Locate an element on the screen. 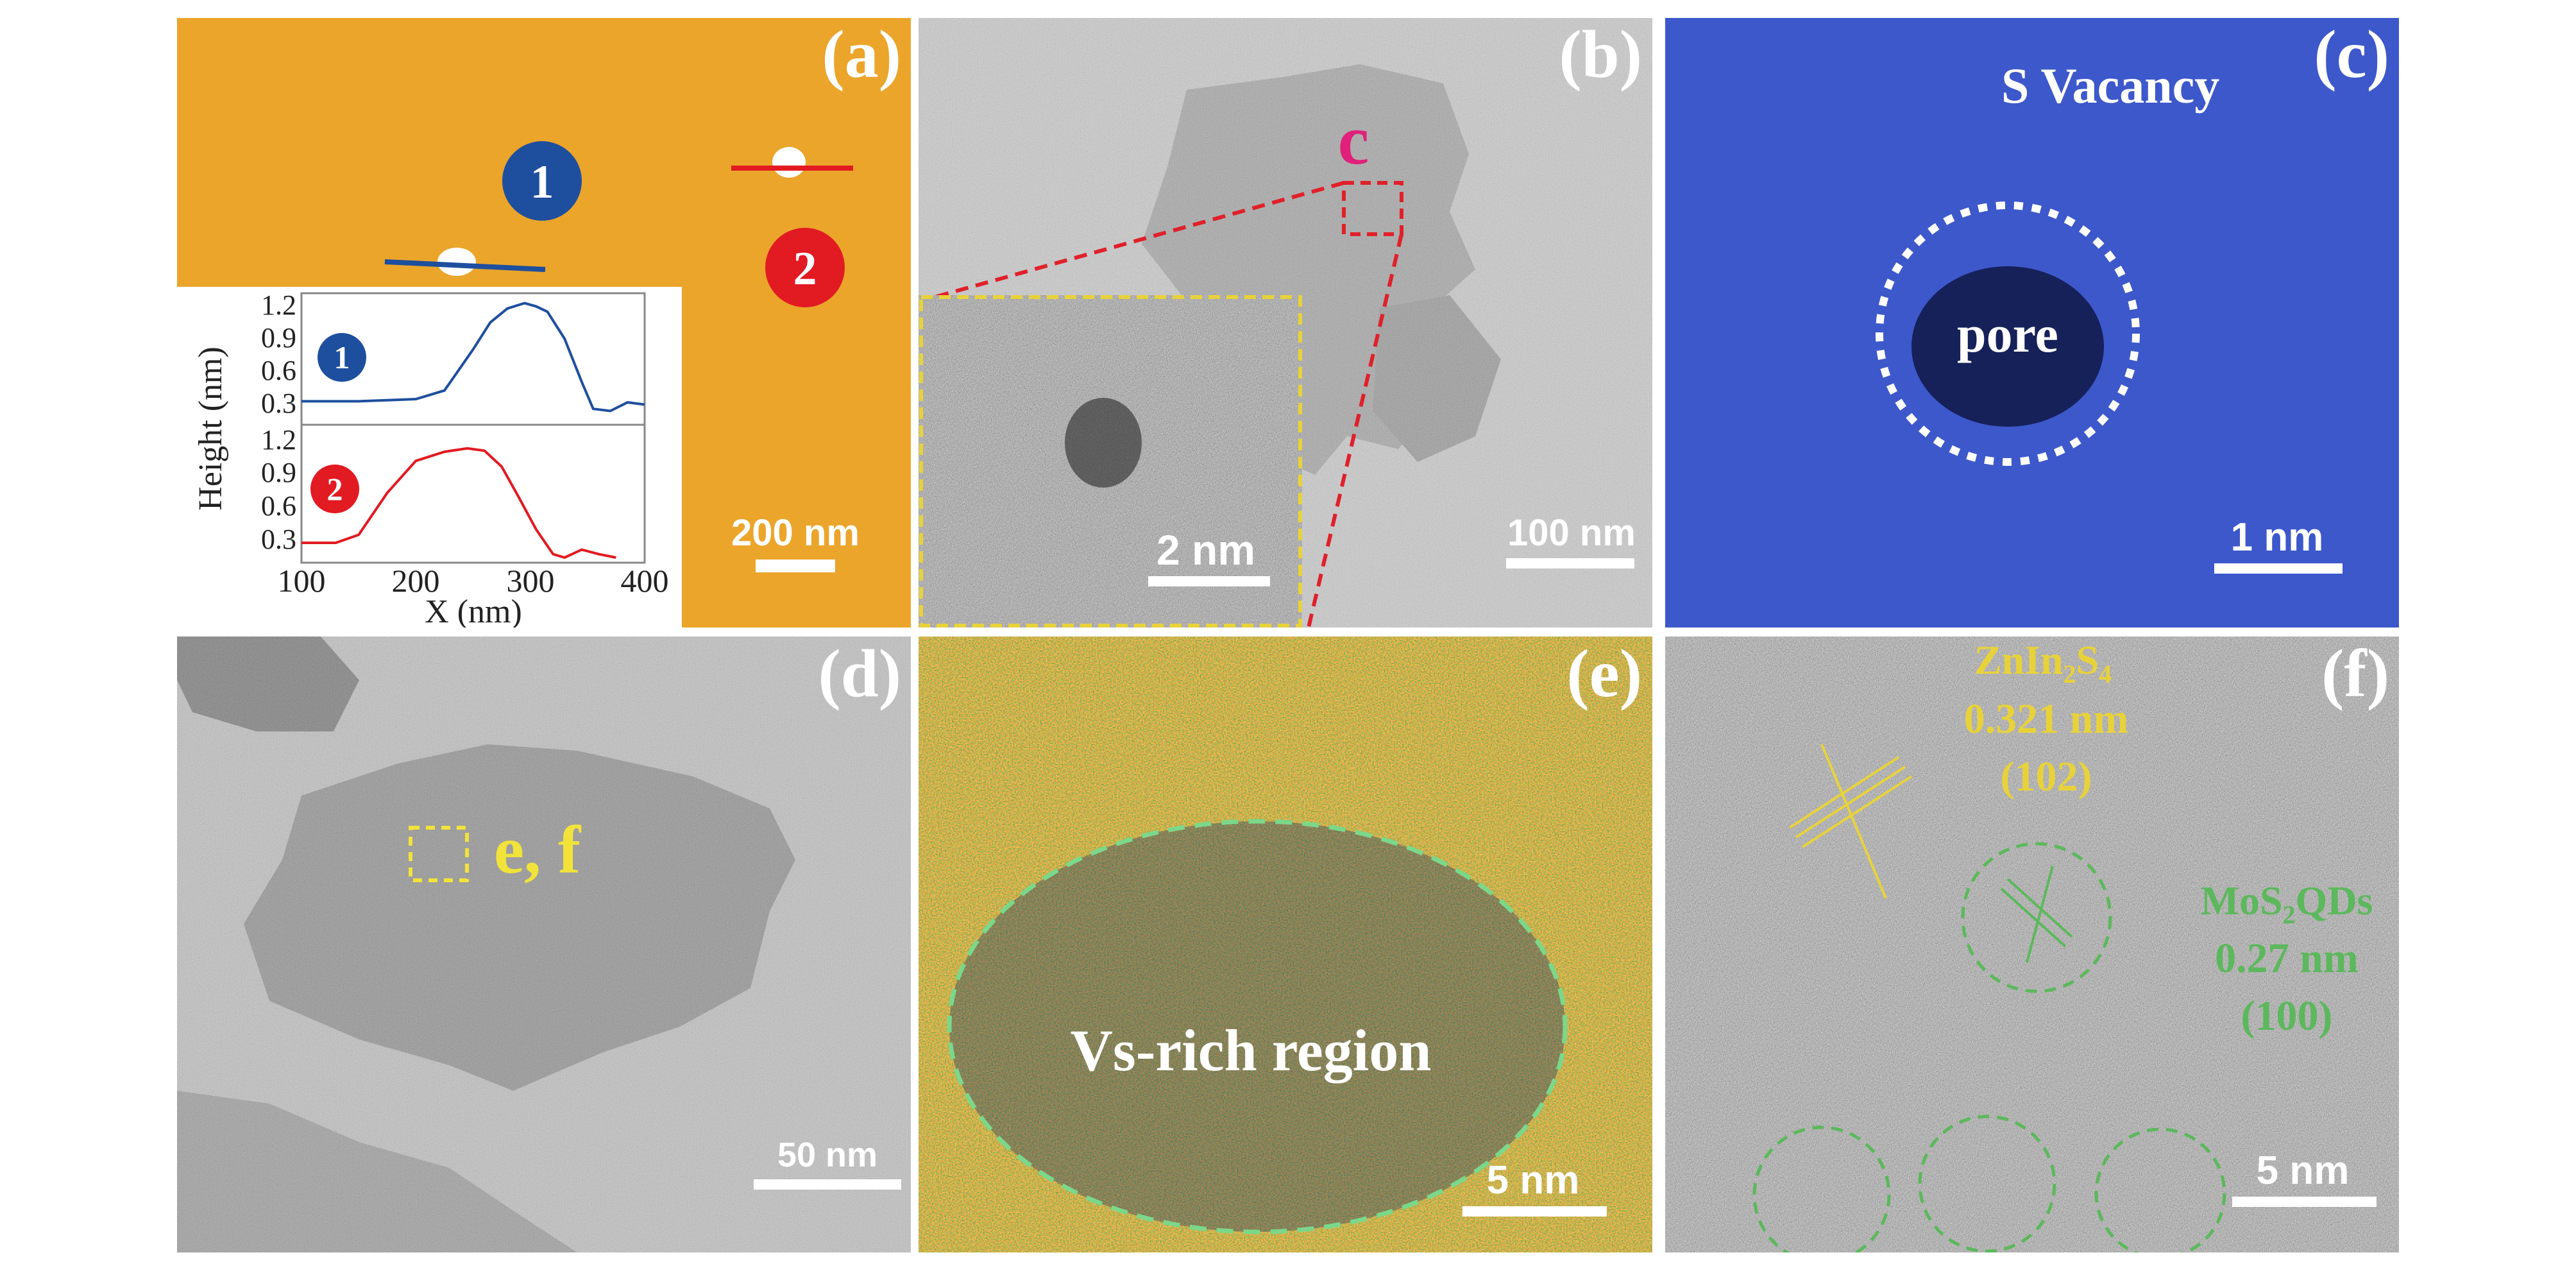 The image size is (2576, 1273). xticks: 100 200 300 400 is located at coordinates (473, 581).